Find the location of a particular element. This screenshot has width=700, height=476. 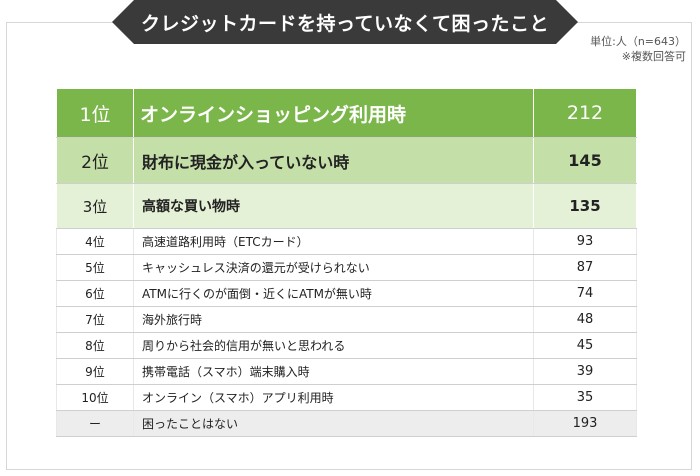

table-row: 2位 財布に現金が入っていない時 145 is located at coordinates (346, 160).